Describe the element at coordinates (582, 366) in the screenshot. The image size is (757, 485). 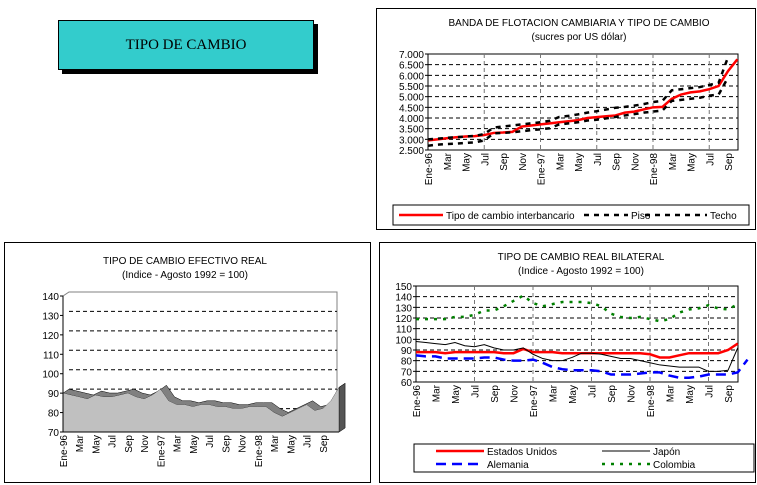
I see `series-alemania` at that location.